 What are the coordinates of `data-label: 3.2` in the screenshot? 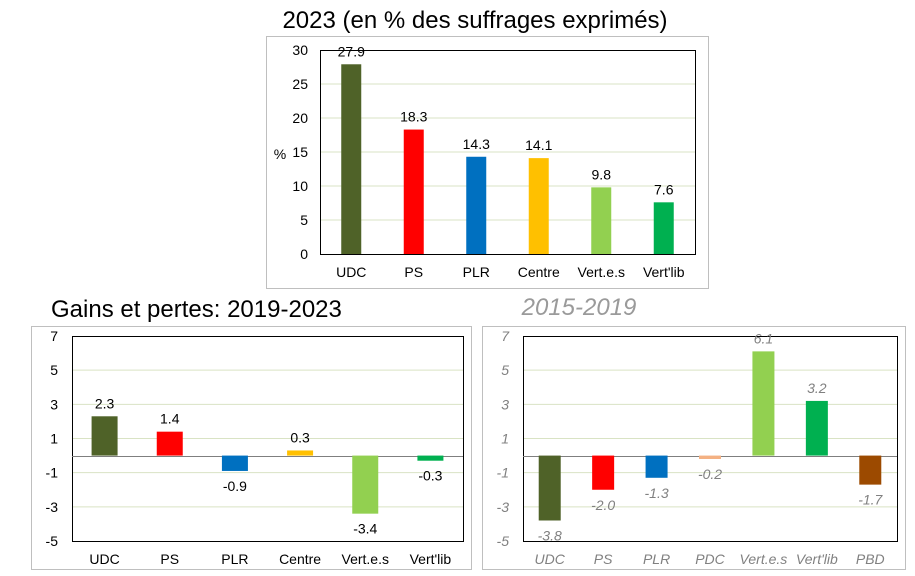 It's located at (817, 388).